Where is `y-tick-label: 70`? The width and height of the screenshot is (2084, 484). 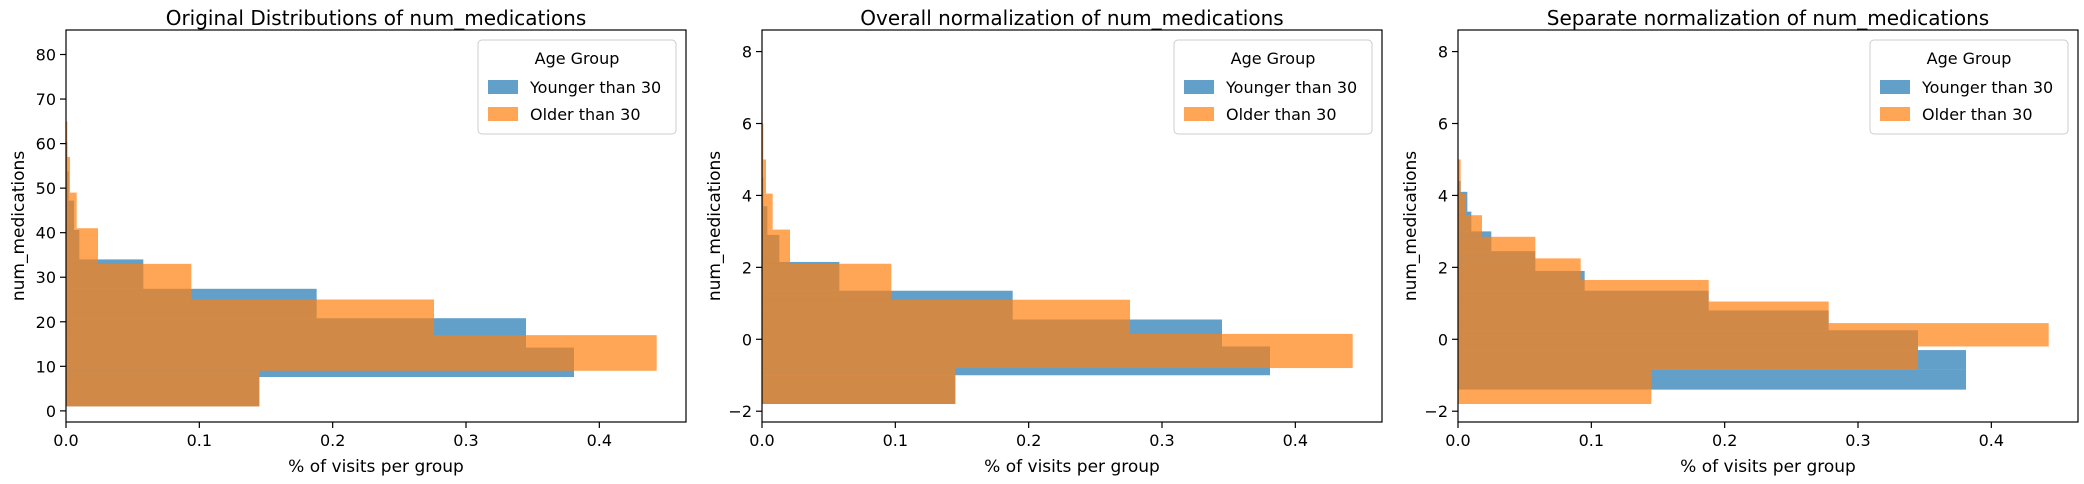
y-tick-label: 70 is located at coordinates (46, 99).